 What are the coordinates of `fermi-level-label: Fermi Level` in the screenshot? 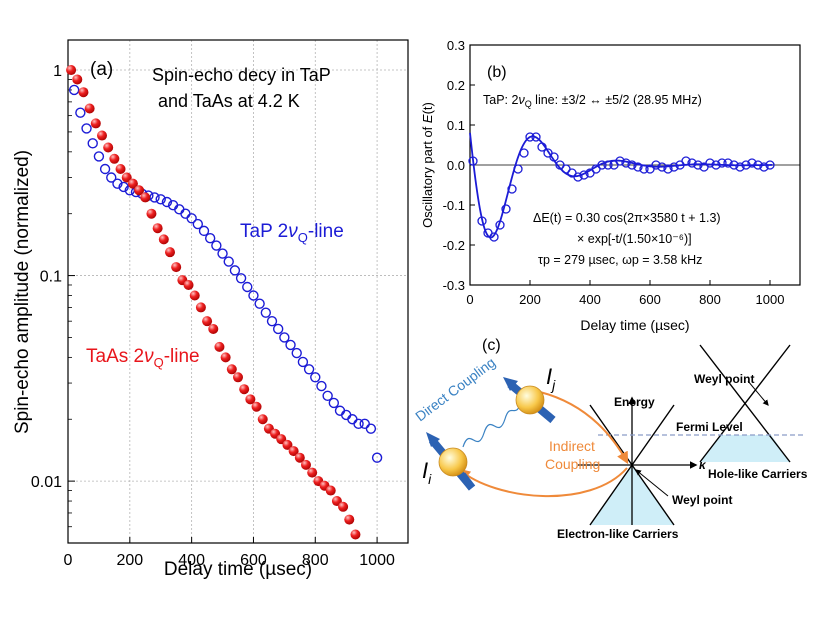 It's located at (709, 427).